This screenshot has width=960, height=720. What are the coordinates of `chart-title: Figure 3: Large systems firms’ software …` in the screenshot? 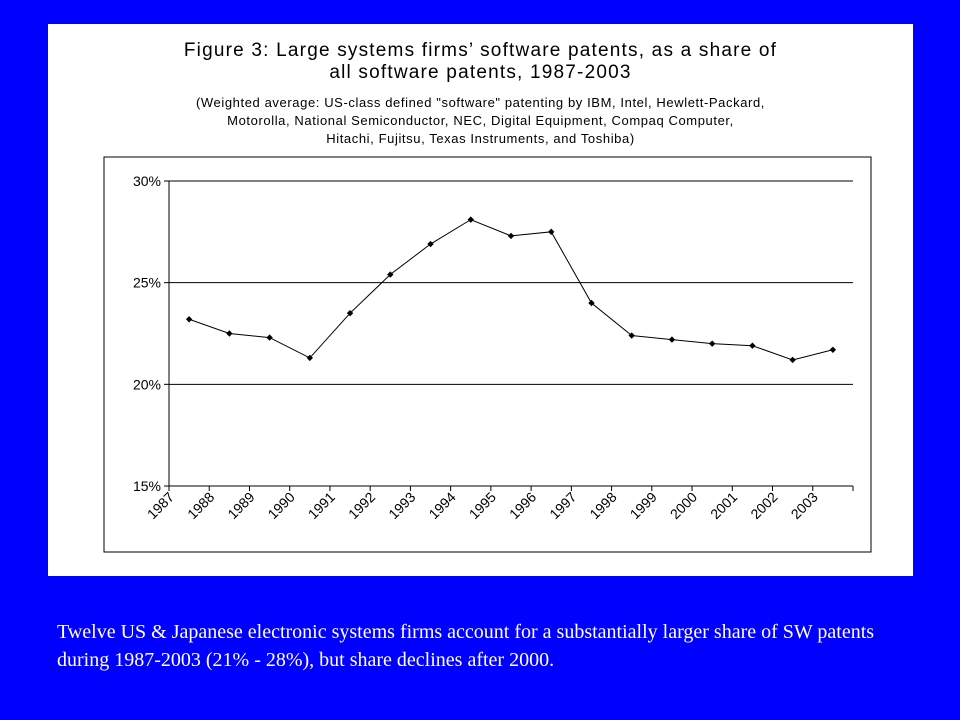 It's located at (480, 62).